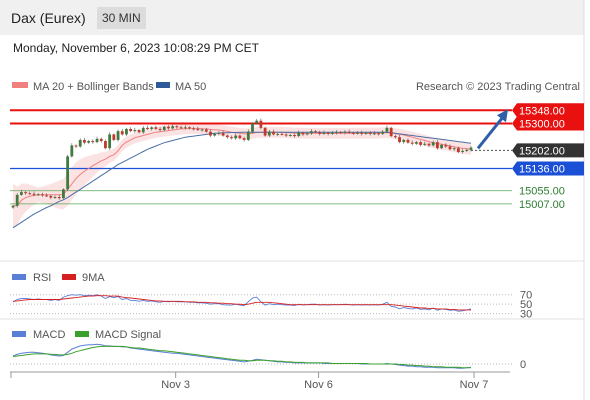 The width and height of the screenshot is (590, 400). Describe the element at coordinates (292, 17) in the screenshot. I see `chart-header: Dax (Eurex) 30 MIN` at that location.